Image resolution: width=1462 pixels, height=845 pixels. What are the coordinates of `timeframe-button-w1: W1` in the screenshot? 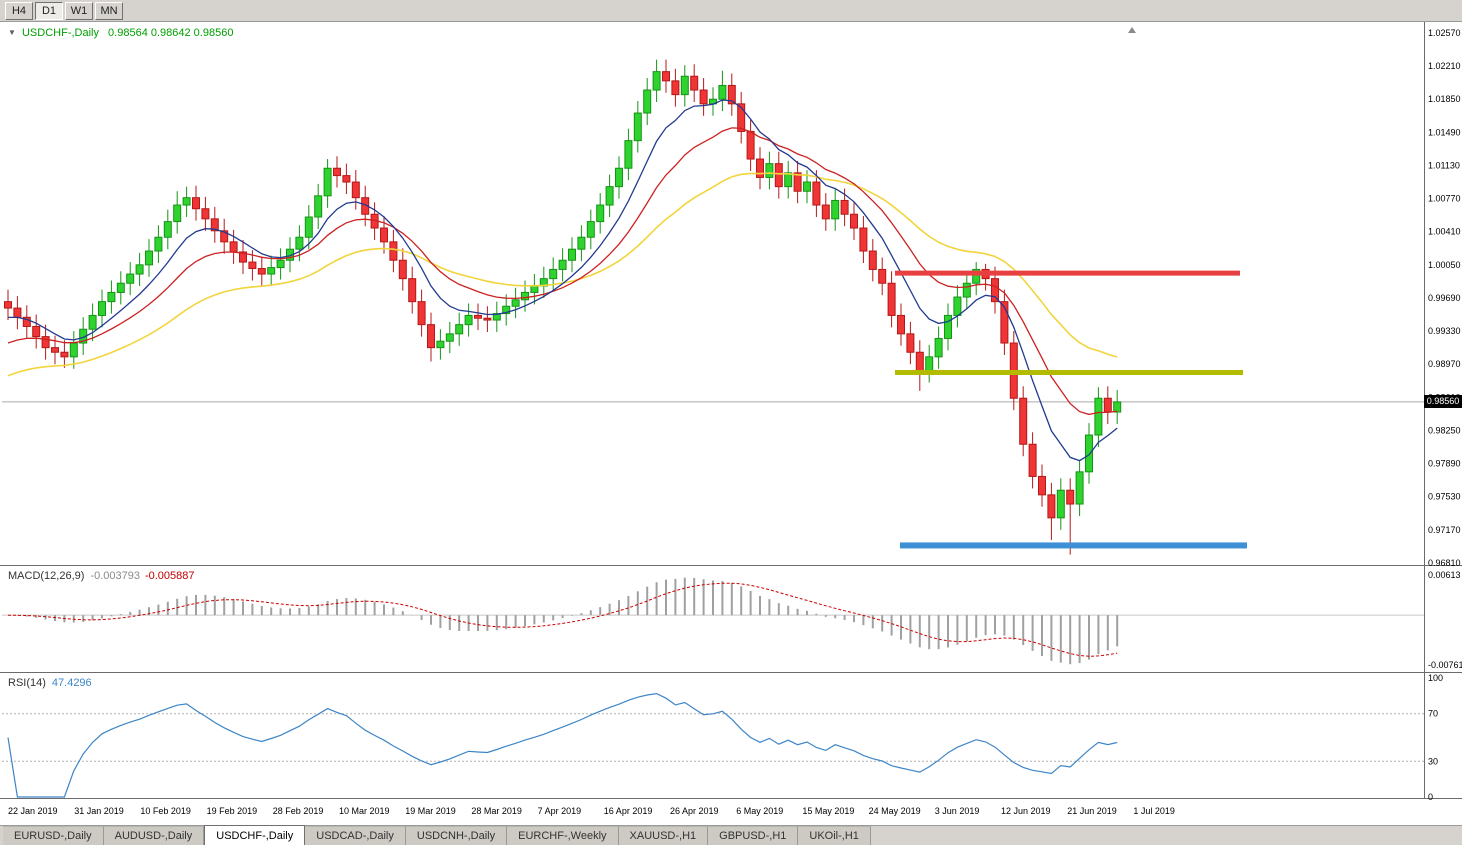 It's located at (79, 10).